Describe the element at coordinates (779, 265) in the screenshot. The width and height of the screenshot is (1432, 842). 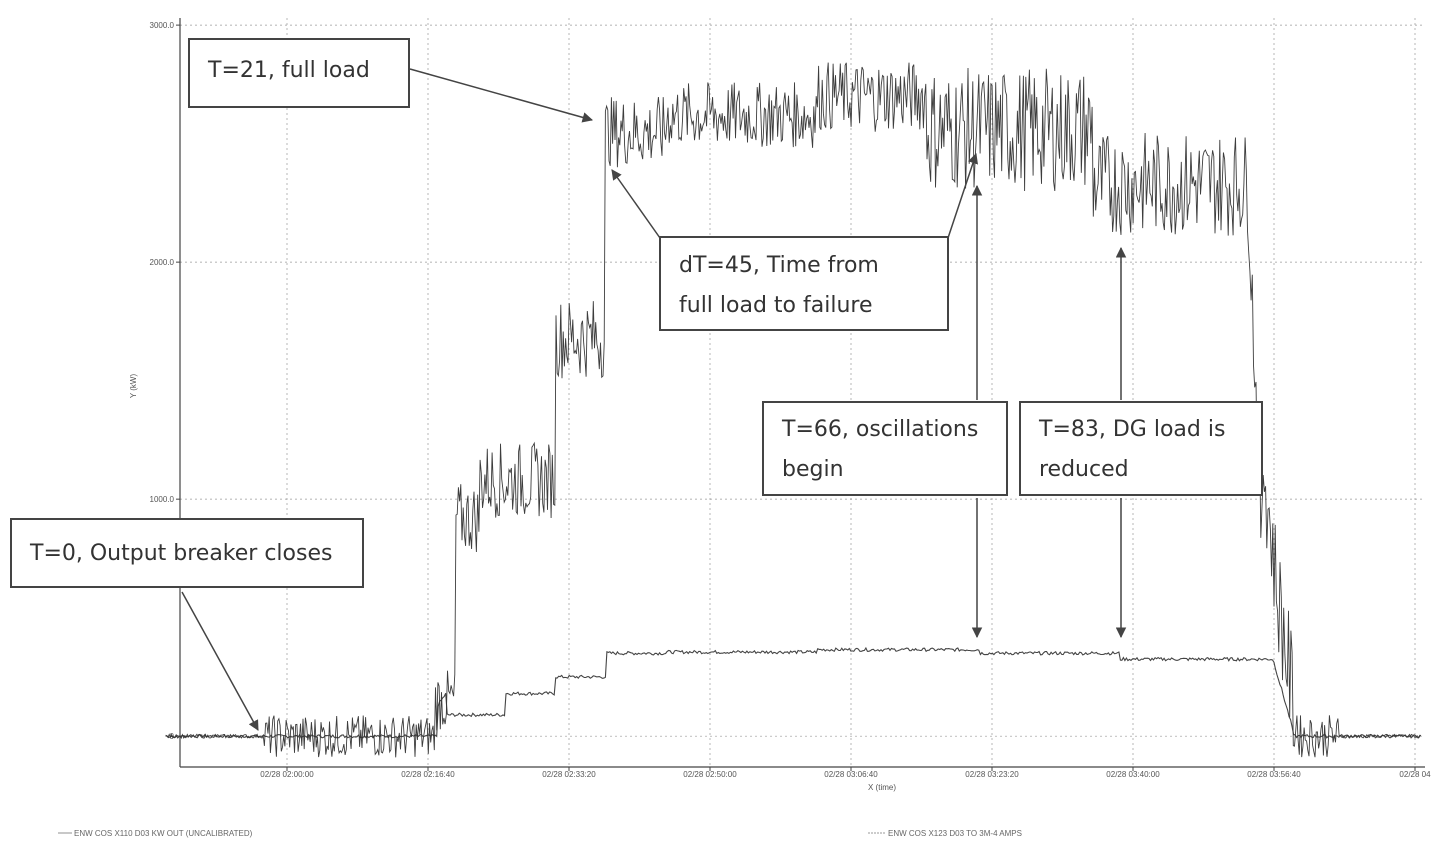
I see `annotation-dt45-line1: dT=45, Time from` at that location.